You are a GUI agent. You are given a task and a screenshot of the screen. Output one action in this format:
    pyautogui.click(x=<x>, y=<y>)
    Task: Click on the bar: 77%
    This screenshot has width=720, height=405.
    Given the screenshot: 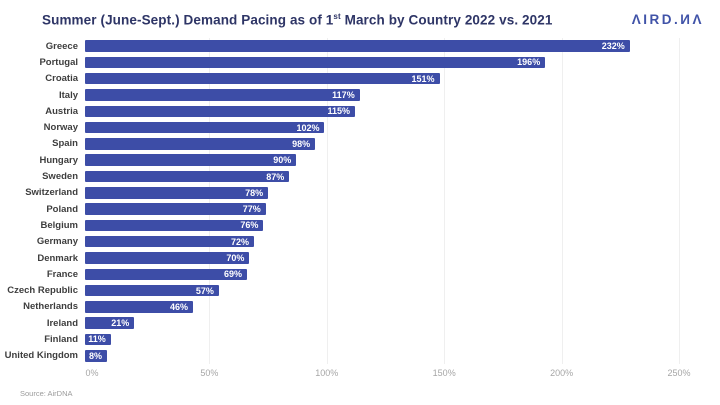 What is the action you would take?
    pyautogui.click(x=175, y=209)
    